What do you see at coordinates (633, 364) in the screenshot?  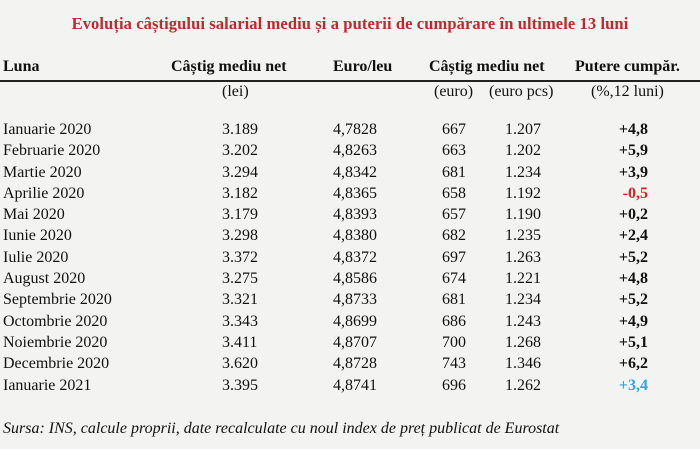 I see `putere-cumparare-cell: +6,2` at bounding box center [633, 364].